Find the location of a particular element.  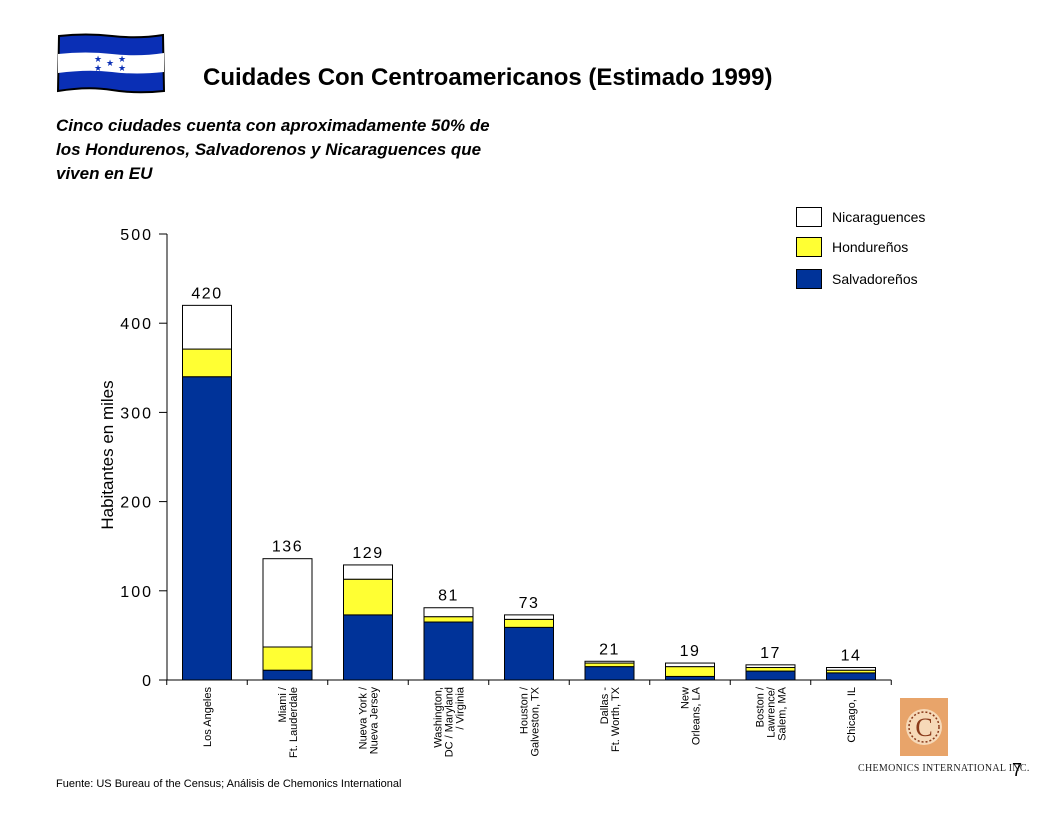

bar-total-label: 14 is located at coordinates (851, 656).